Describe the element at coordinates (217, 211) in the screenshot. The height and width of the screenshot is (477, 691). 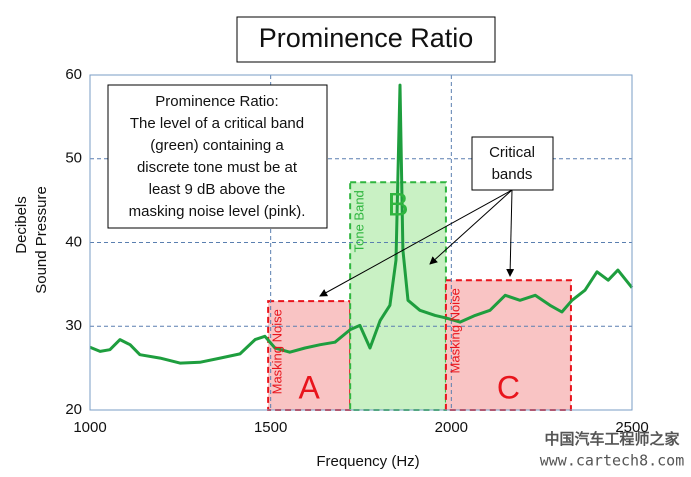
I see `note-line: masking noise level (pink).` at that location.